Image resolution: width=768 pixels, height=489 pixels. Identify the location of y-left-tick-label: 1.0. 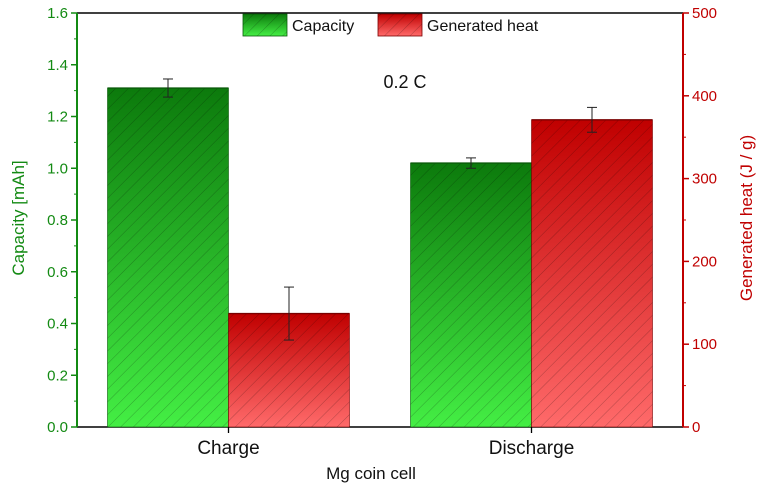
(57, 168).